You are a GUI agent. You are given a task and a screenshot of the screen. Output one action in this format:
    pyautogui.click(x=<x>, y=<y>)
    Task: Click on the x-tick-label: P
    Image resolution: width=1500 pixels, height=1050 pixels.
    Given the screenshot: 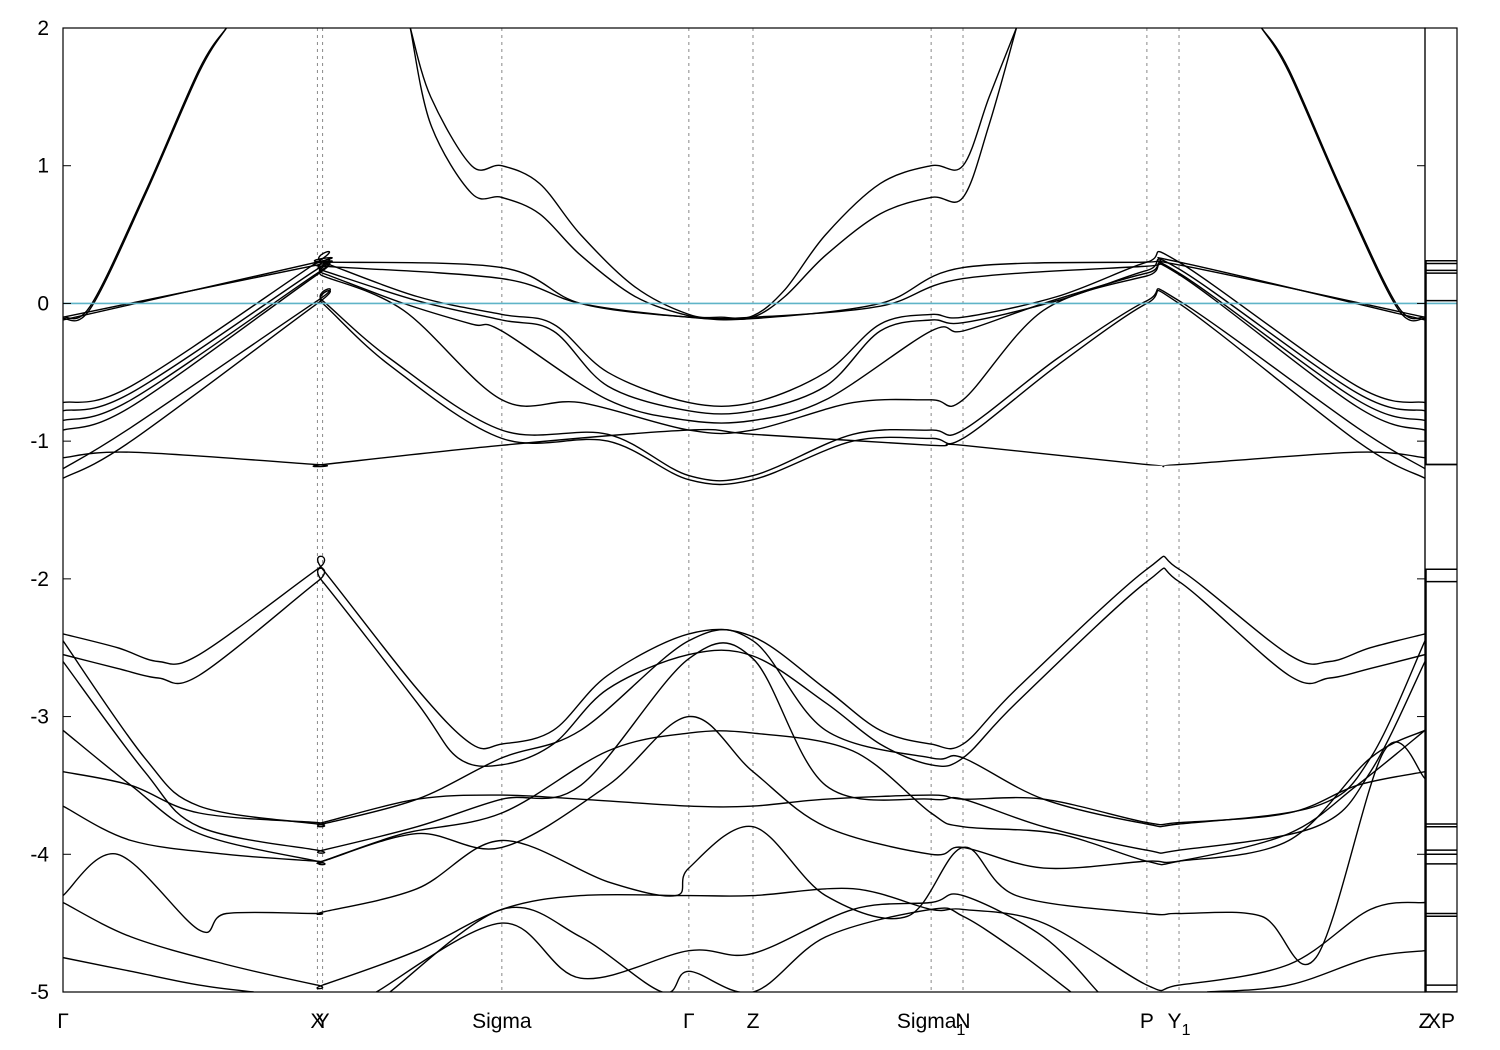 What is the action you would take?
    pyautogui.click(x=1147, y=1021)
    